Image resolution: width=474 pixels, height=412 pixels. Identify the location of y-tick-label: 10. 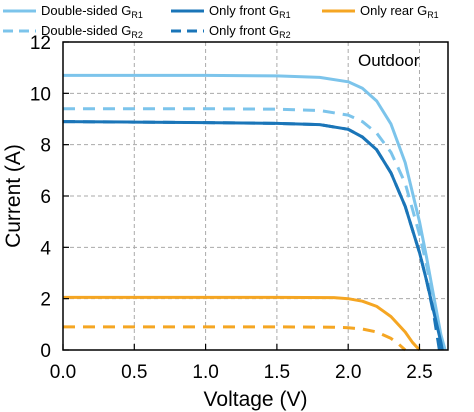
(40, 94).